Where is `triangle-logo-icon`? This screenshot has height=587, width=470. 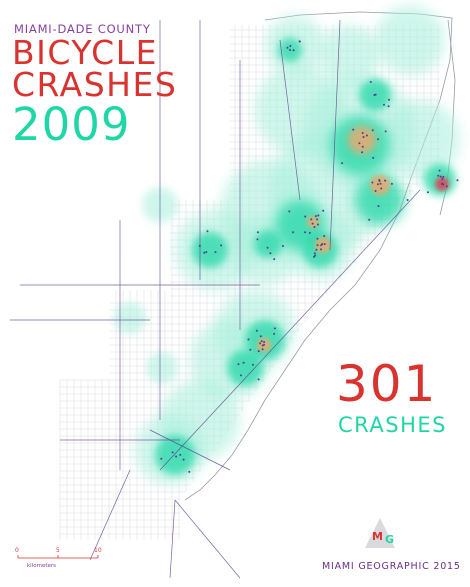 triangle-logo-icon is located at coordinates (380, 533).